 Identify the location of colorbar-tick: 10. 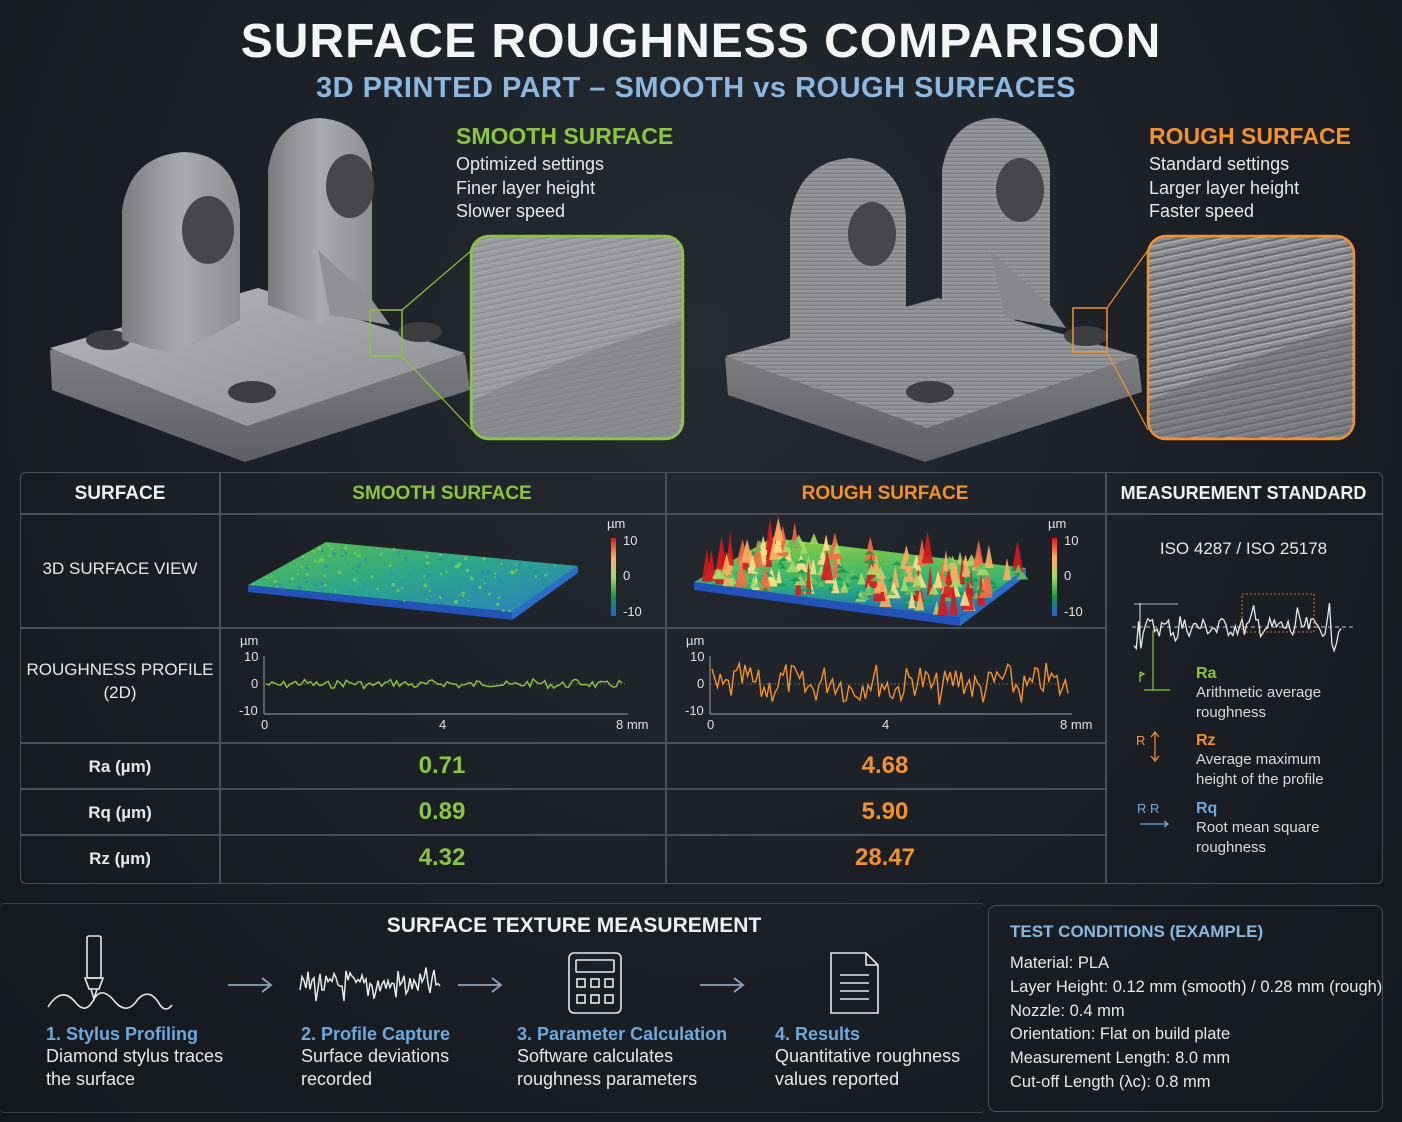
(1071, 540).